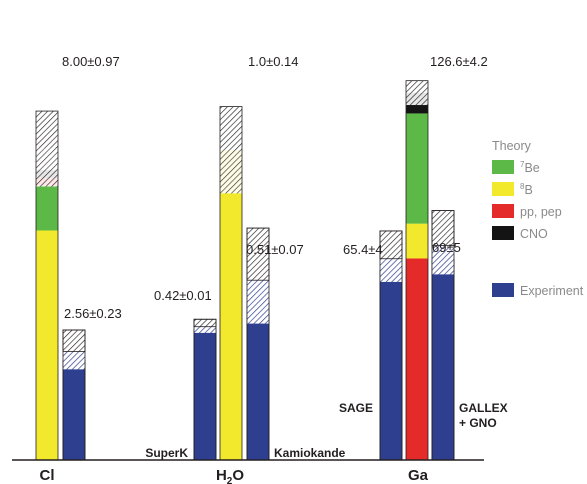 This screenshot has width=587, height=484. I want to click on category-label: Cl, so click(47, 475).